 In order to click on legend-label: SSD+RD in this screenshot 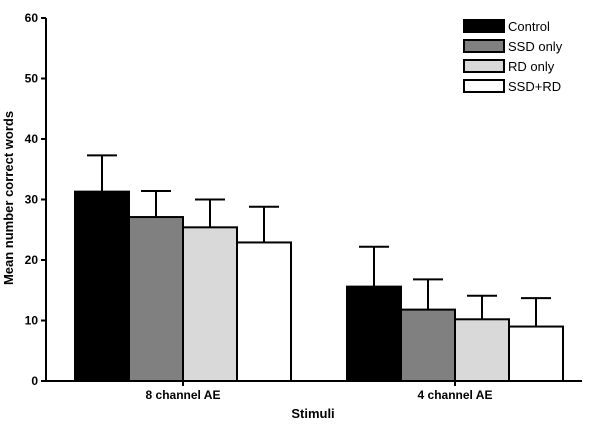, I will do `click(534, 86)`.